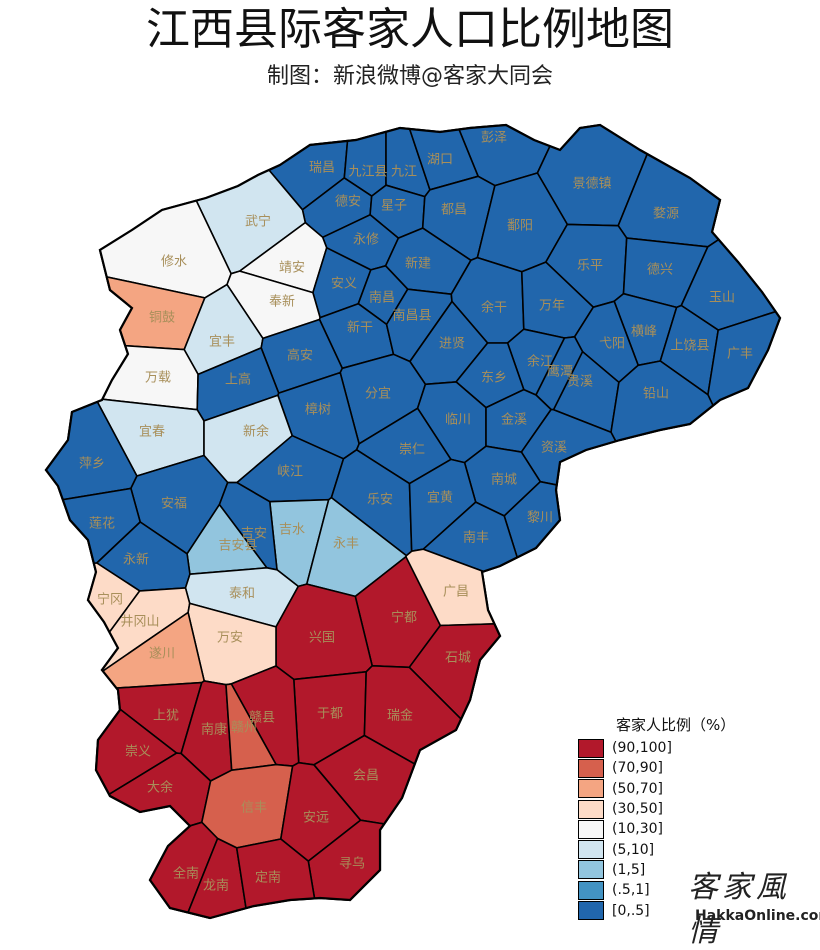 This screenshot has height=950, width=820. Describe the element at coordinates (174, 262) in the screenshot. I see `county-label: 修水` at that location.